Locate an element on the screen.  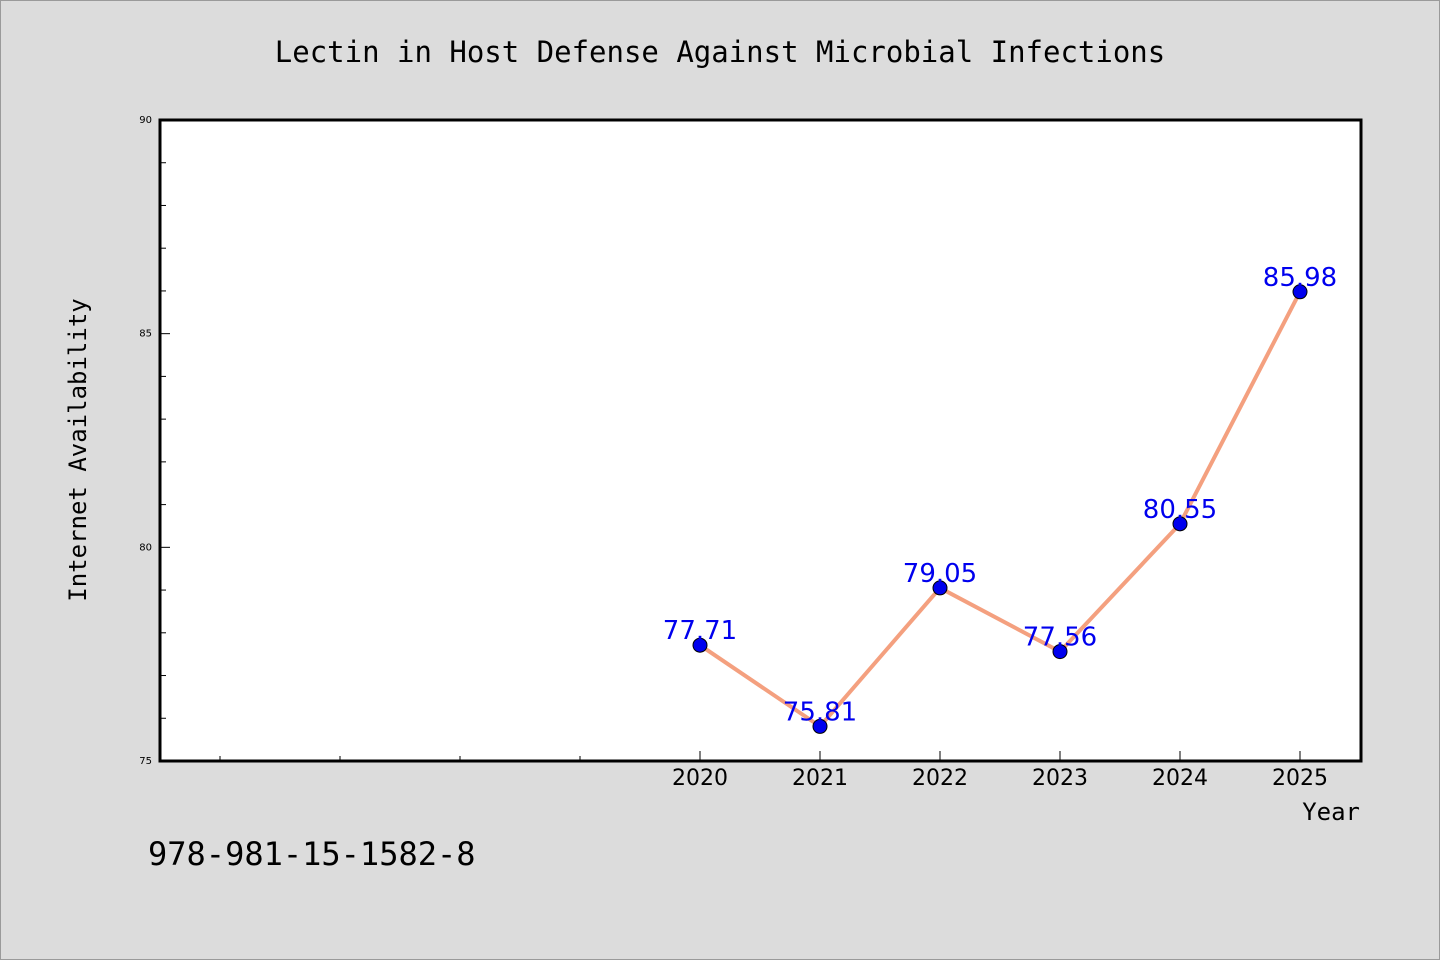
y-tick-label: 85 is located at coordinates (145, 334).